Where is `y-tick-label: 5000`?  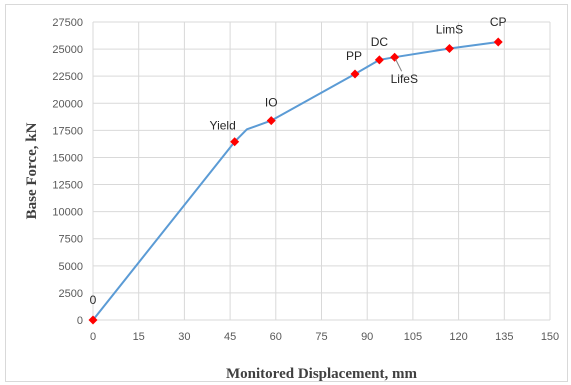
y-tick-label: 5000 is located at coordinates (71, 267).